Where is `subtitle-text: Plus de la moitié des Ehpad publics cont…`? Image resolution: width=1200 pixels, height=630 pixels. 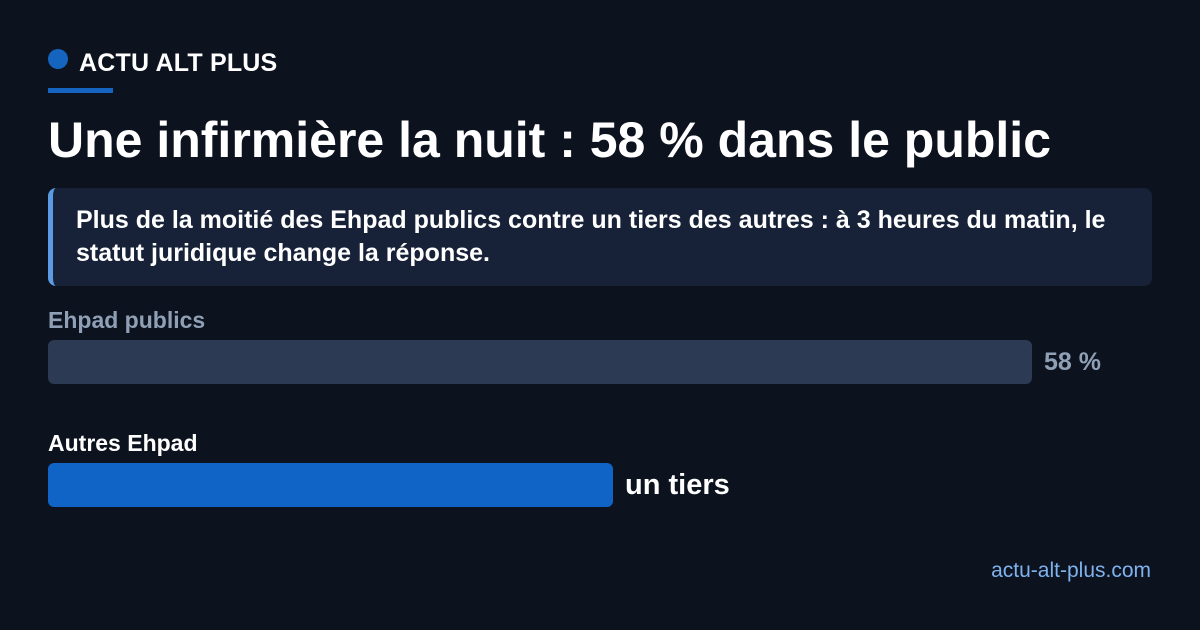 subtitle-text: Plus de la moitié des Ehpad publics cont… is located at coordinates (591, 236).